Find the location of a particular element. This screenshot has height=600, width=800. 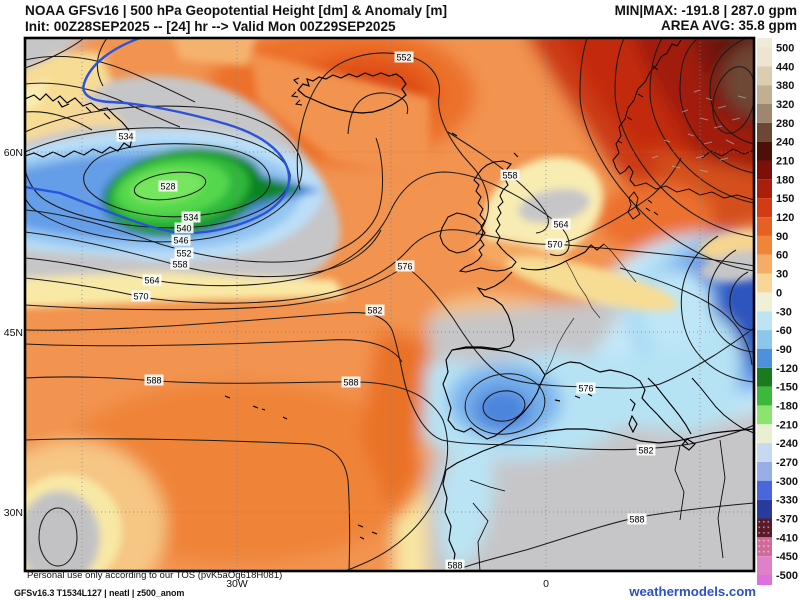

svg-text: -120 is located at coordinates (787, 369).